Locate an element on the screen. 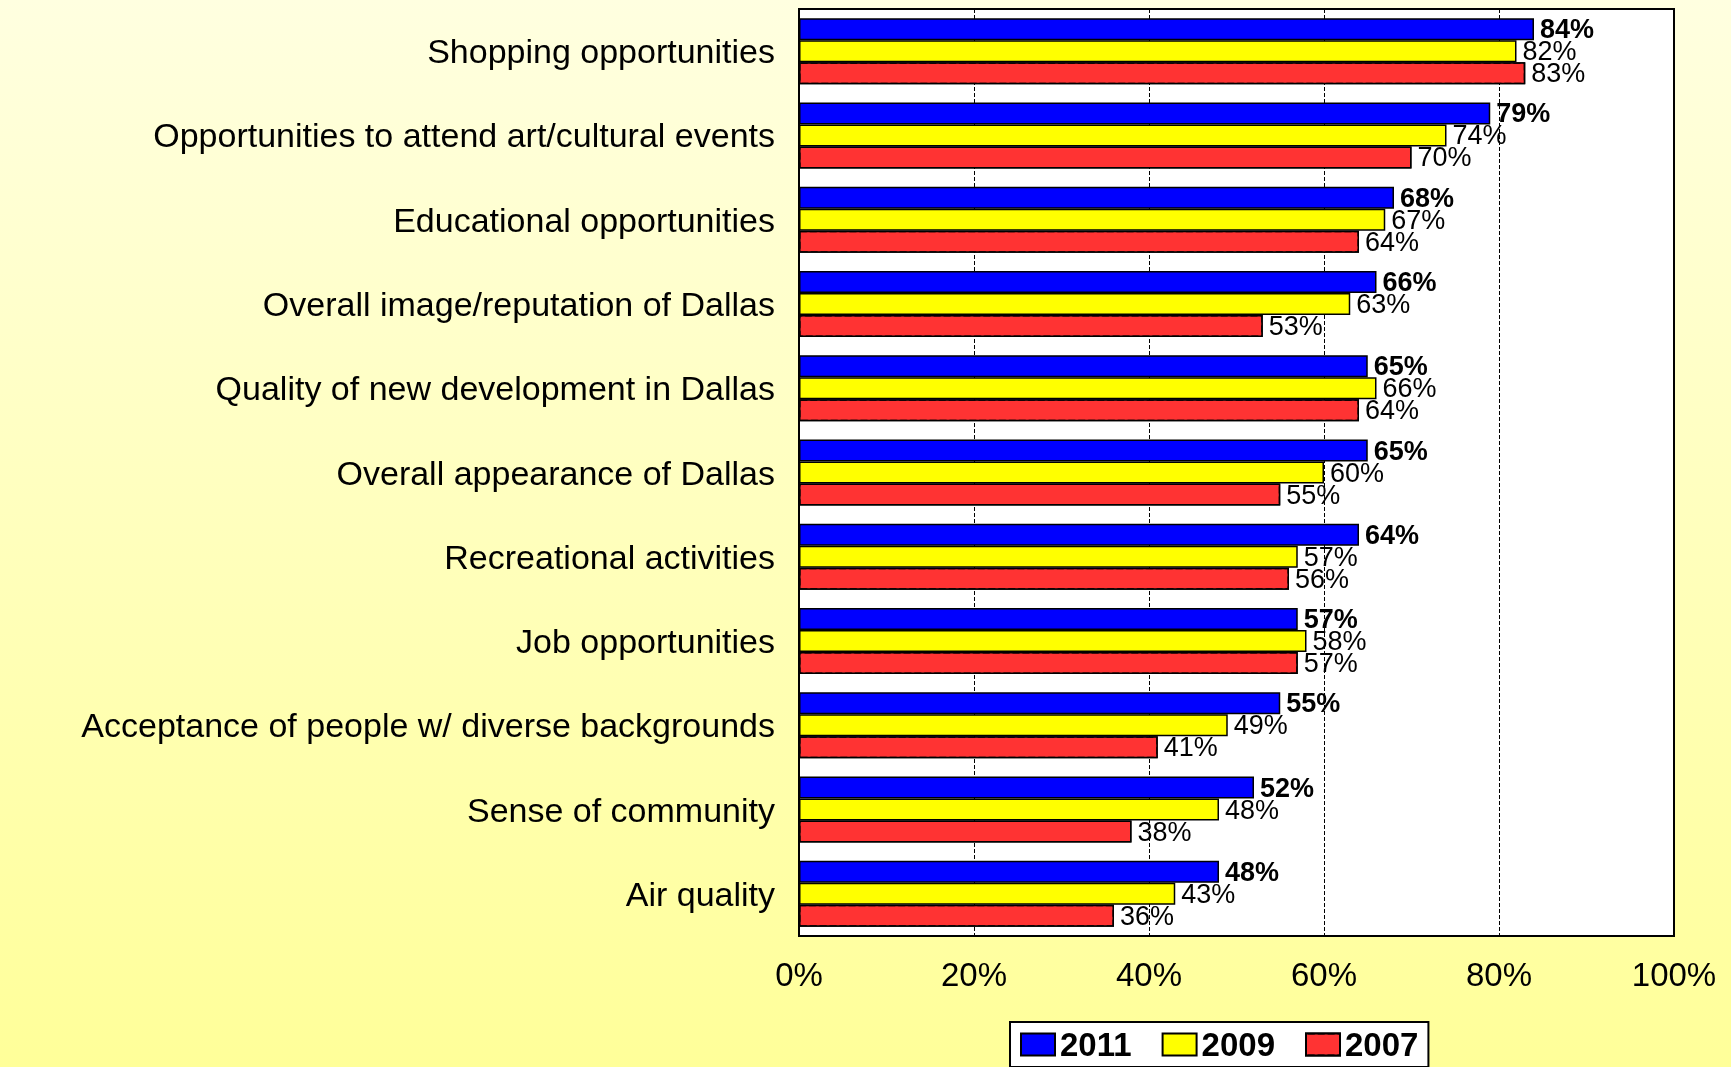 The image size is (1731, 1067). data-label: 53% is located at coordinates (1295, 325).